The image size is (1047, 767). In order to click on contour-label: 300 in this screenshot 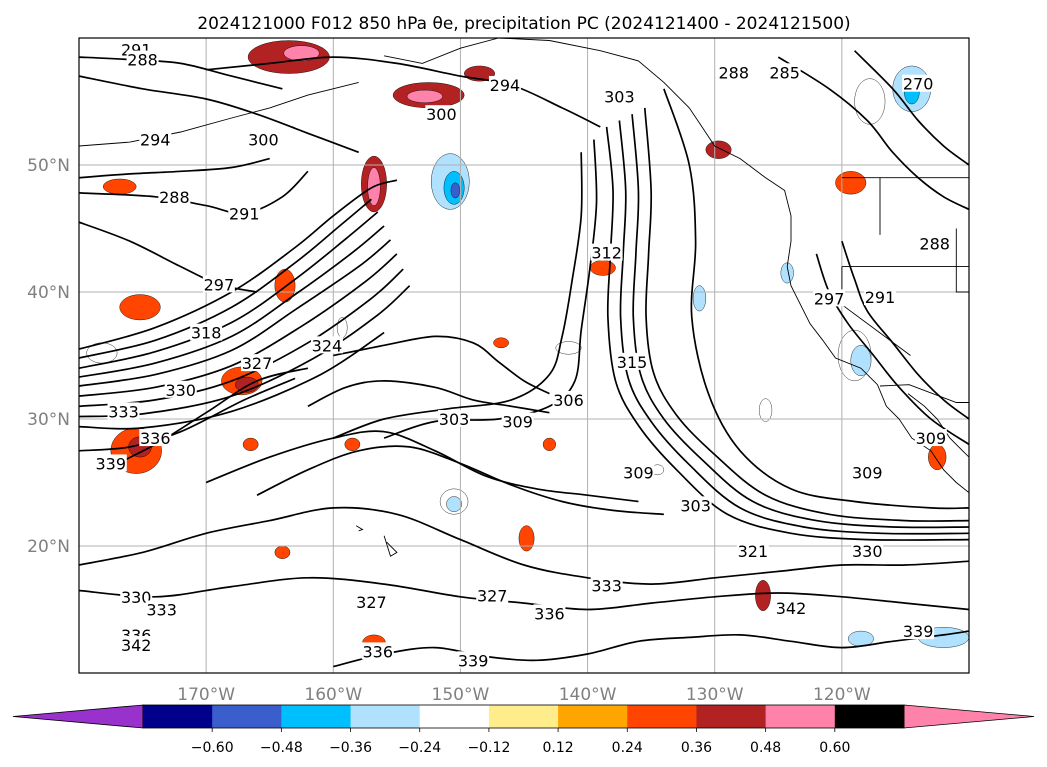, I will do `click(263, 140)`.